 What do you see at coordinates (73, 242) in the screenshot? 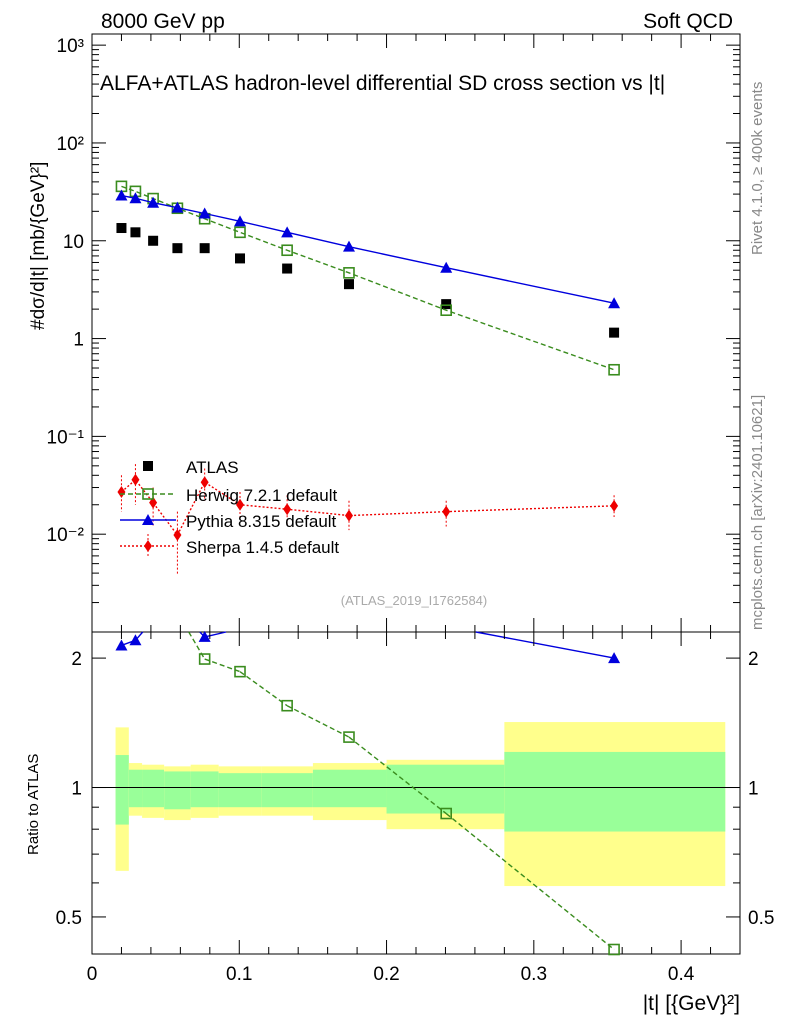
I see `y-tick-label: 10` at bounding box center [73, 242].